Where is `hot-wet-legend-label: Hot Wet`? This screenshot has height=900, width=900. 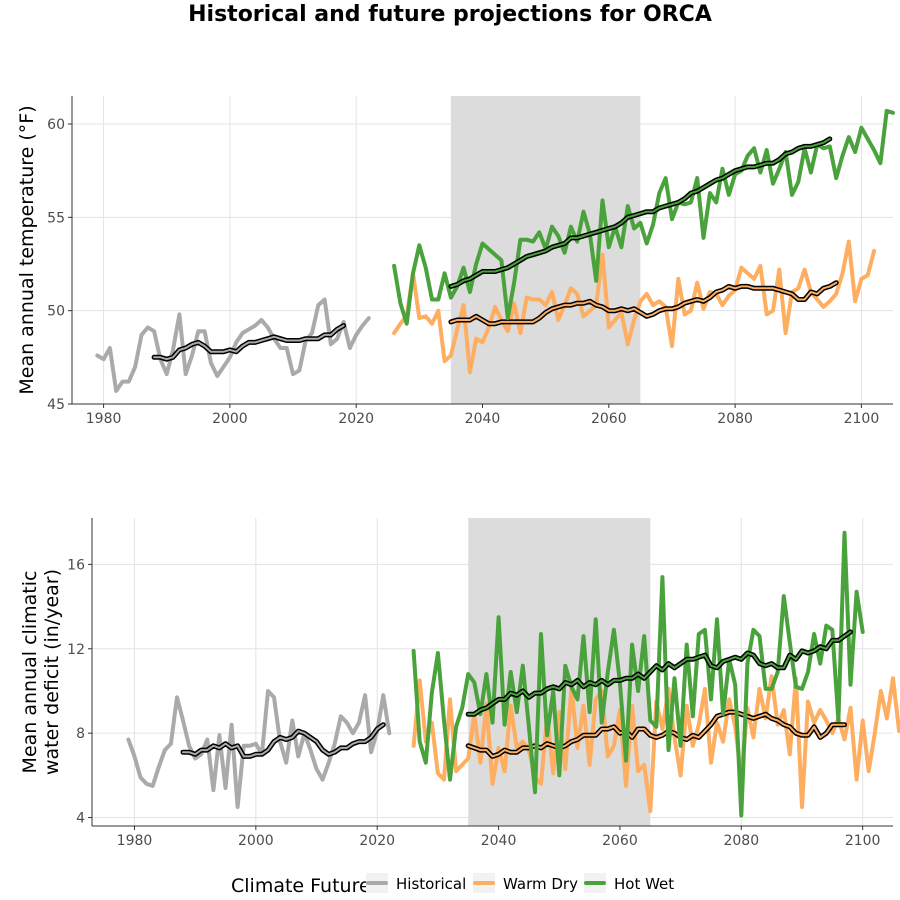 hot-wet-legend-label: Hot Wet is located at coordinates (644, 884).